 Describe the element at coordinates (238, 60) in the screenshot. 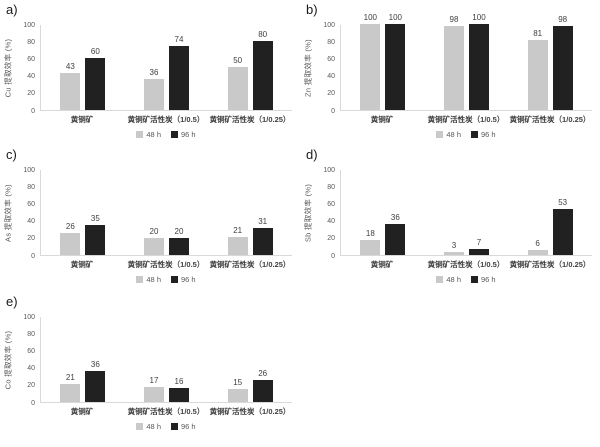

I see `bar-value-label: 50` at that location.